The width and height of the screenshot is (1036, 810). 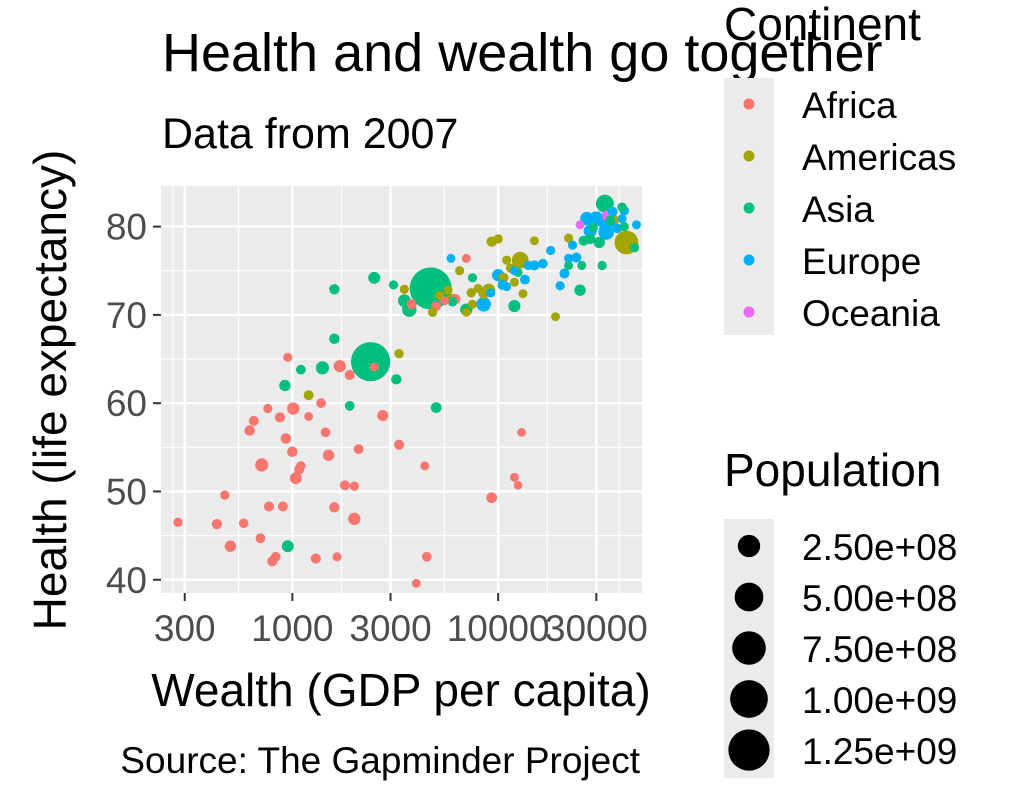 What do you see at coordinates (879, 751) in the screenshot?
I see `size-legend-label: 1.25e+09` at bounding box center [879, 751].